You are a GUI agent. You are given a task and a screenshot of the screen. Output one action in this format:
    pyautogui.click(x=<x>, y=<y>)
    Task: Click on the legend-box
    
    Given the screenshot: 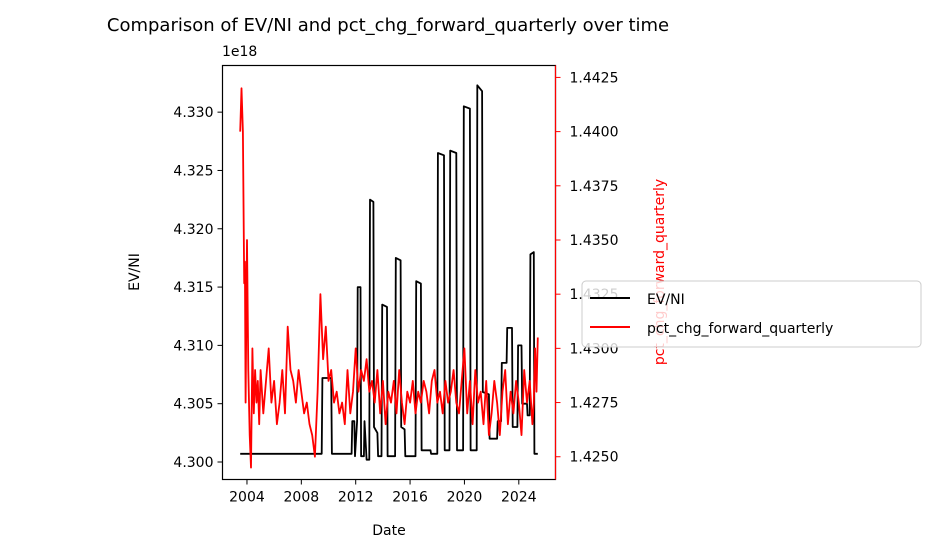 What is the action you would take?
    pyautogui.click(x=751, y=314)
    